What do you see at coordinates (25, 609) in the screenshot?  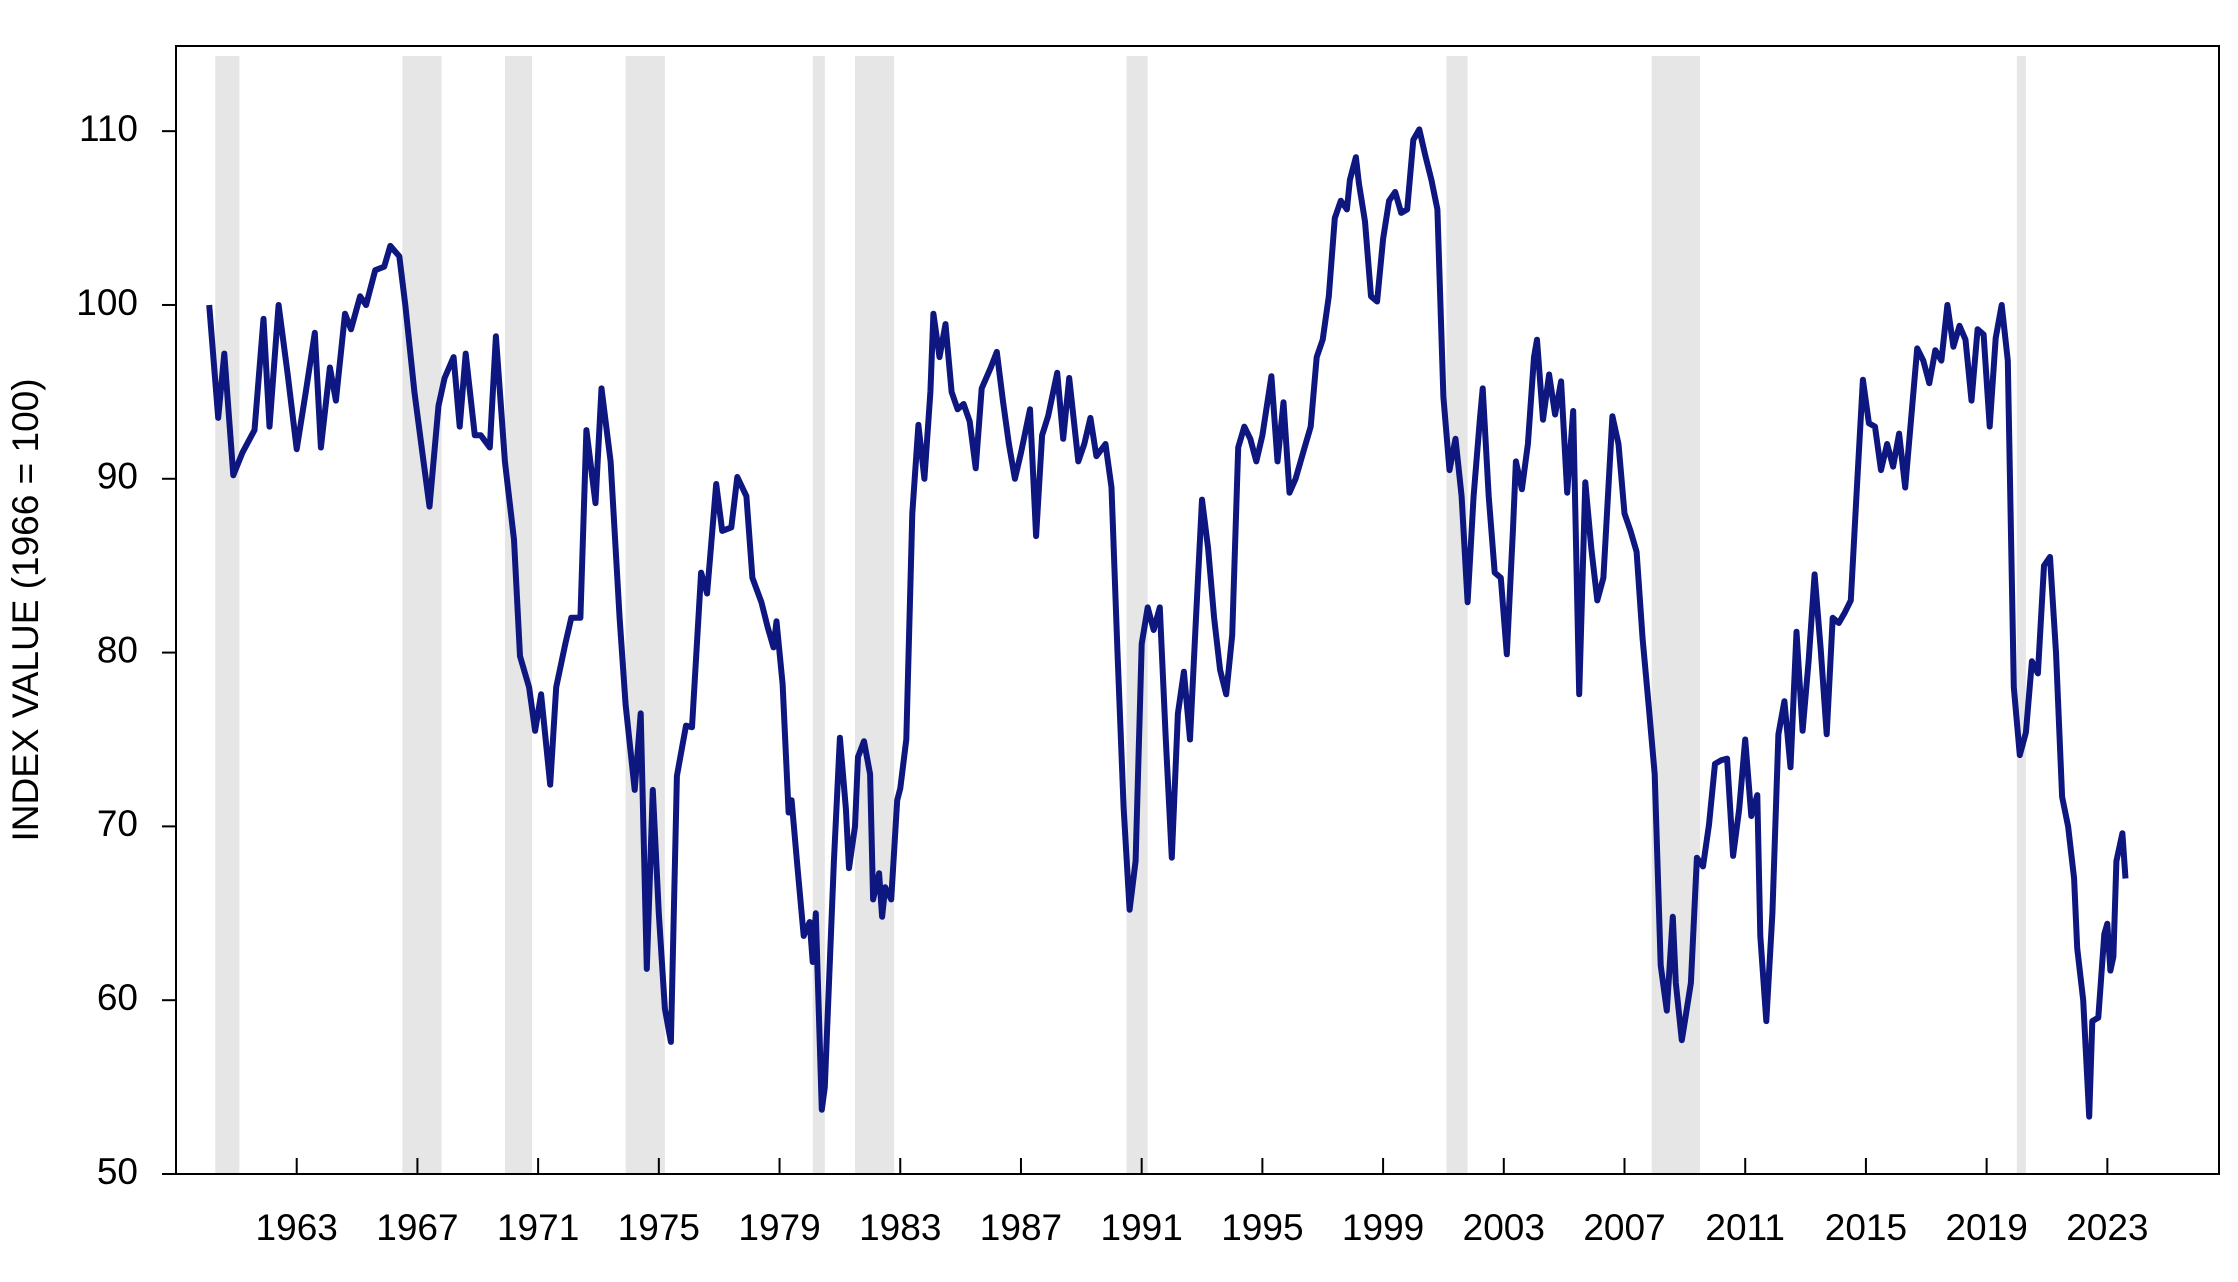 I see `y-axis-label: INDEX VALUE (1966 = 100)` at bounding box center [25, 609].